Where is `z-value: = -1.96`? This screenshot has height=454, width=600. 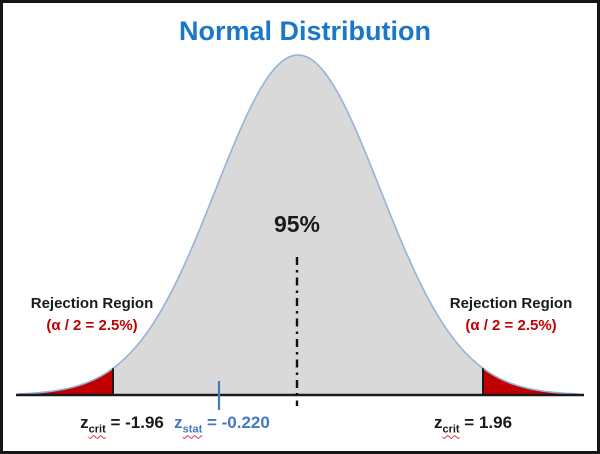
z-value: = -1.96 is located at coordinates (134, 422).